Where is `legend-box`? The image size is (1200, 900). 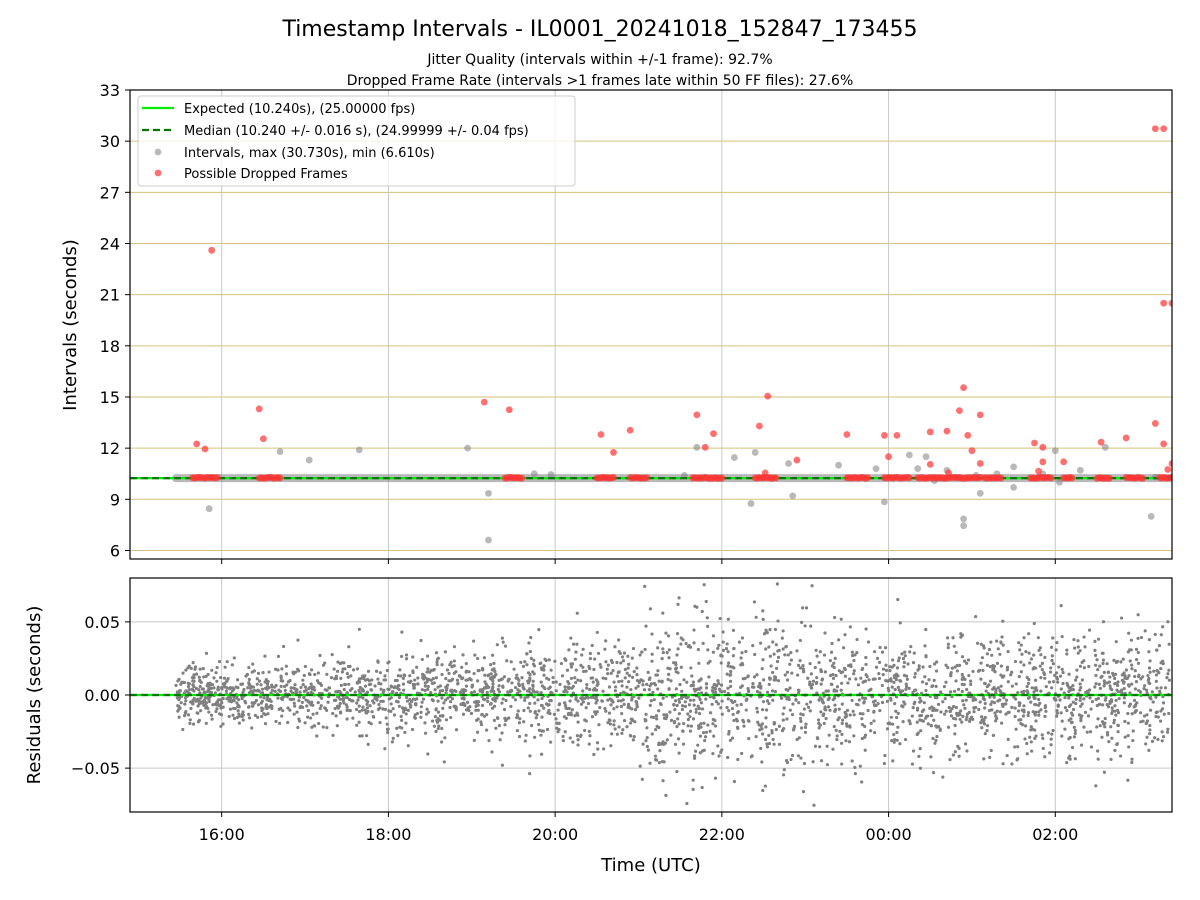 legend-box is located at coordinates (356, 141).